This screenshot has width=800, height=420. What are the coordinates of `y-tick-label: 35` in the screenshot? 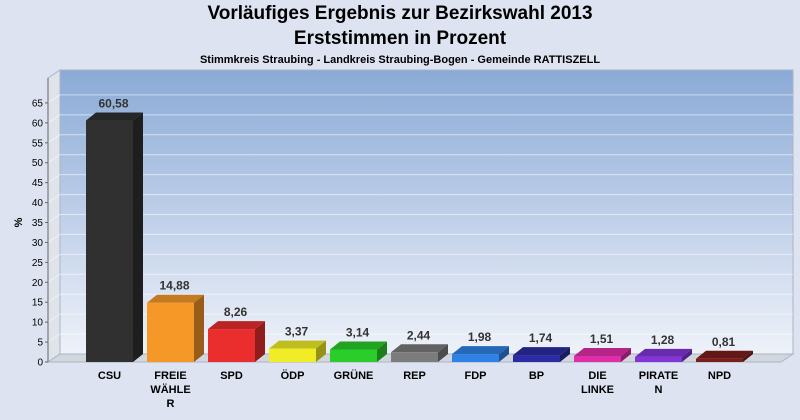 It's located at (38, 223).